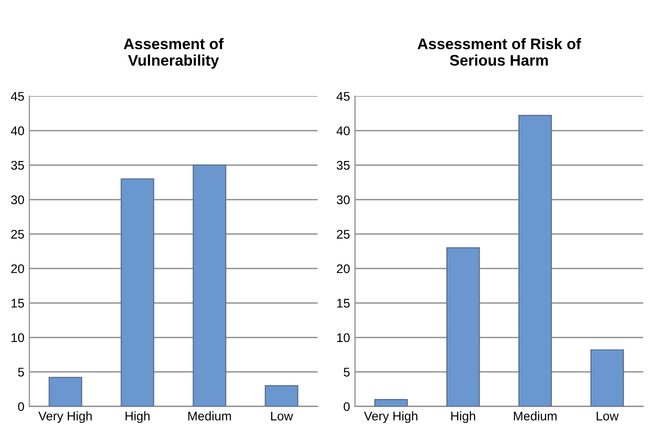  I want to click on chart-title: Assesment of Vulnerability, so click(174, 53).